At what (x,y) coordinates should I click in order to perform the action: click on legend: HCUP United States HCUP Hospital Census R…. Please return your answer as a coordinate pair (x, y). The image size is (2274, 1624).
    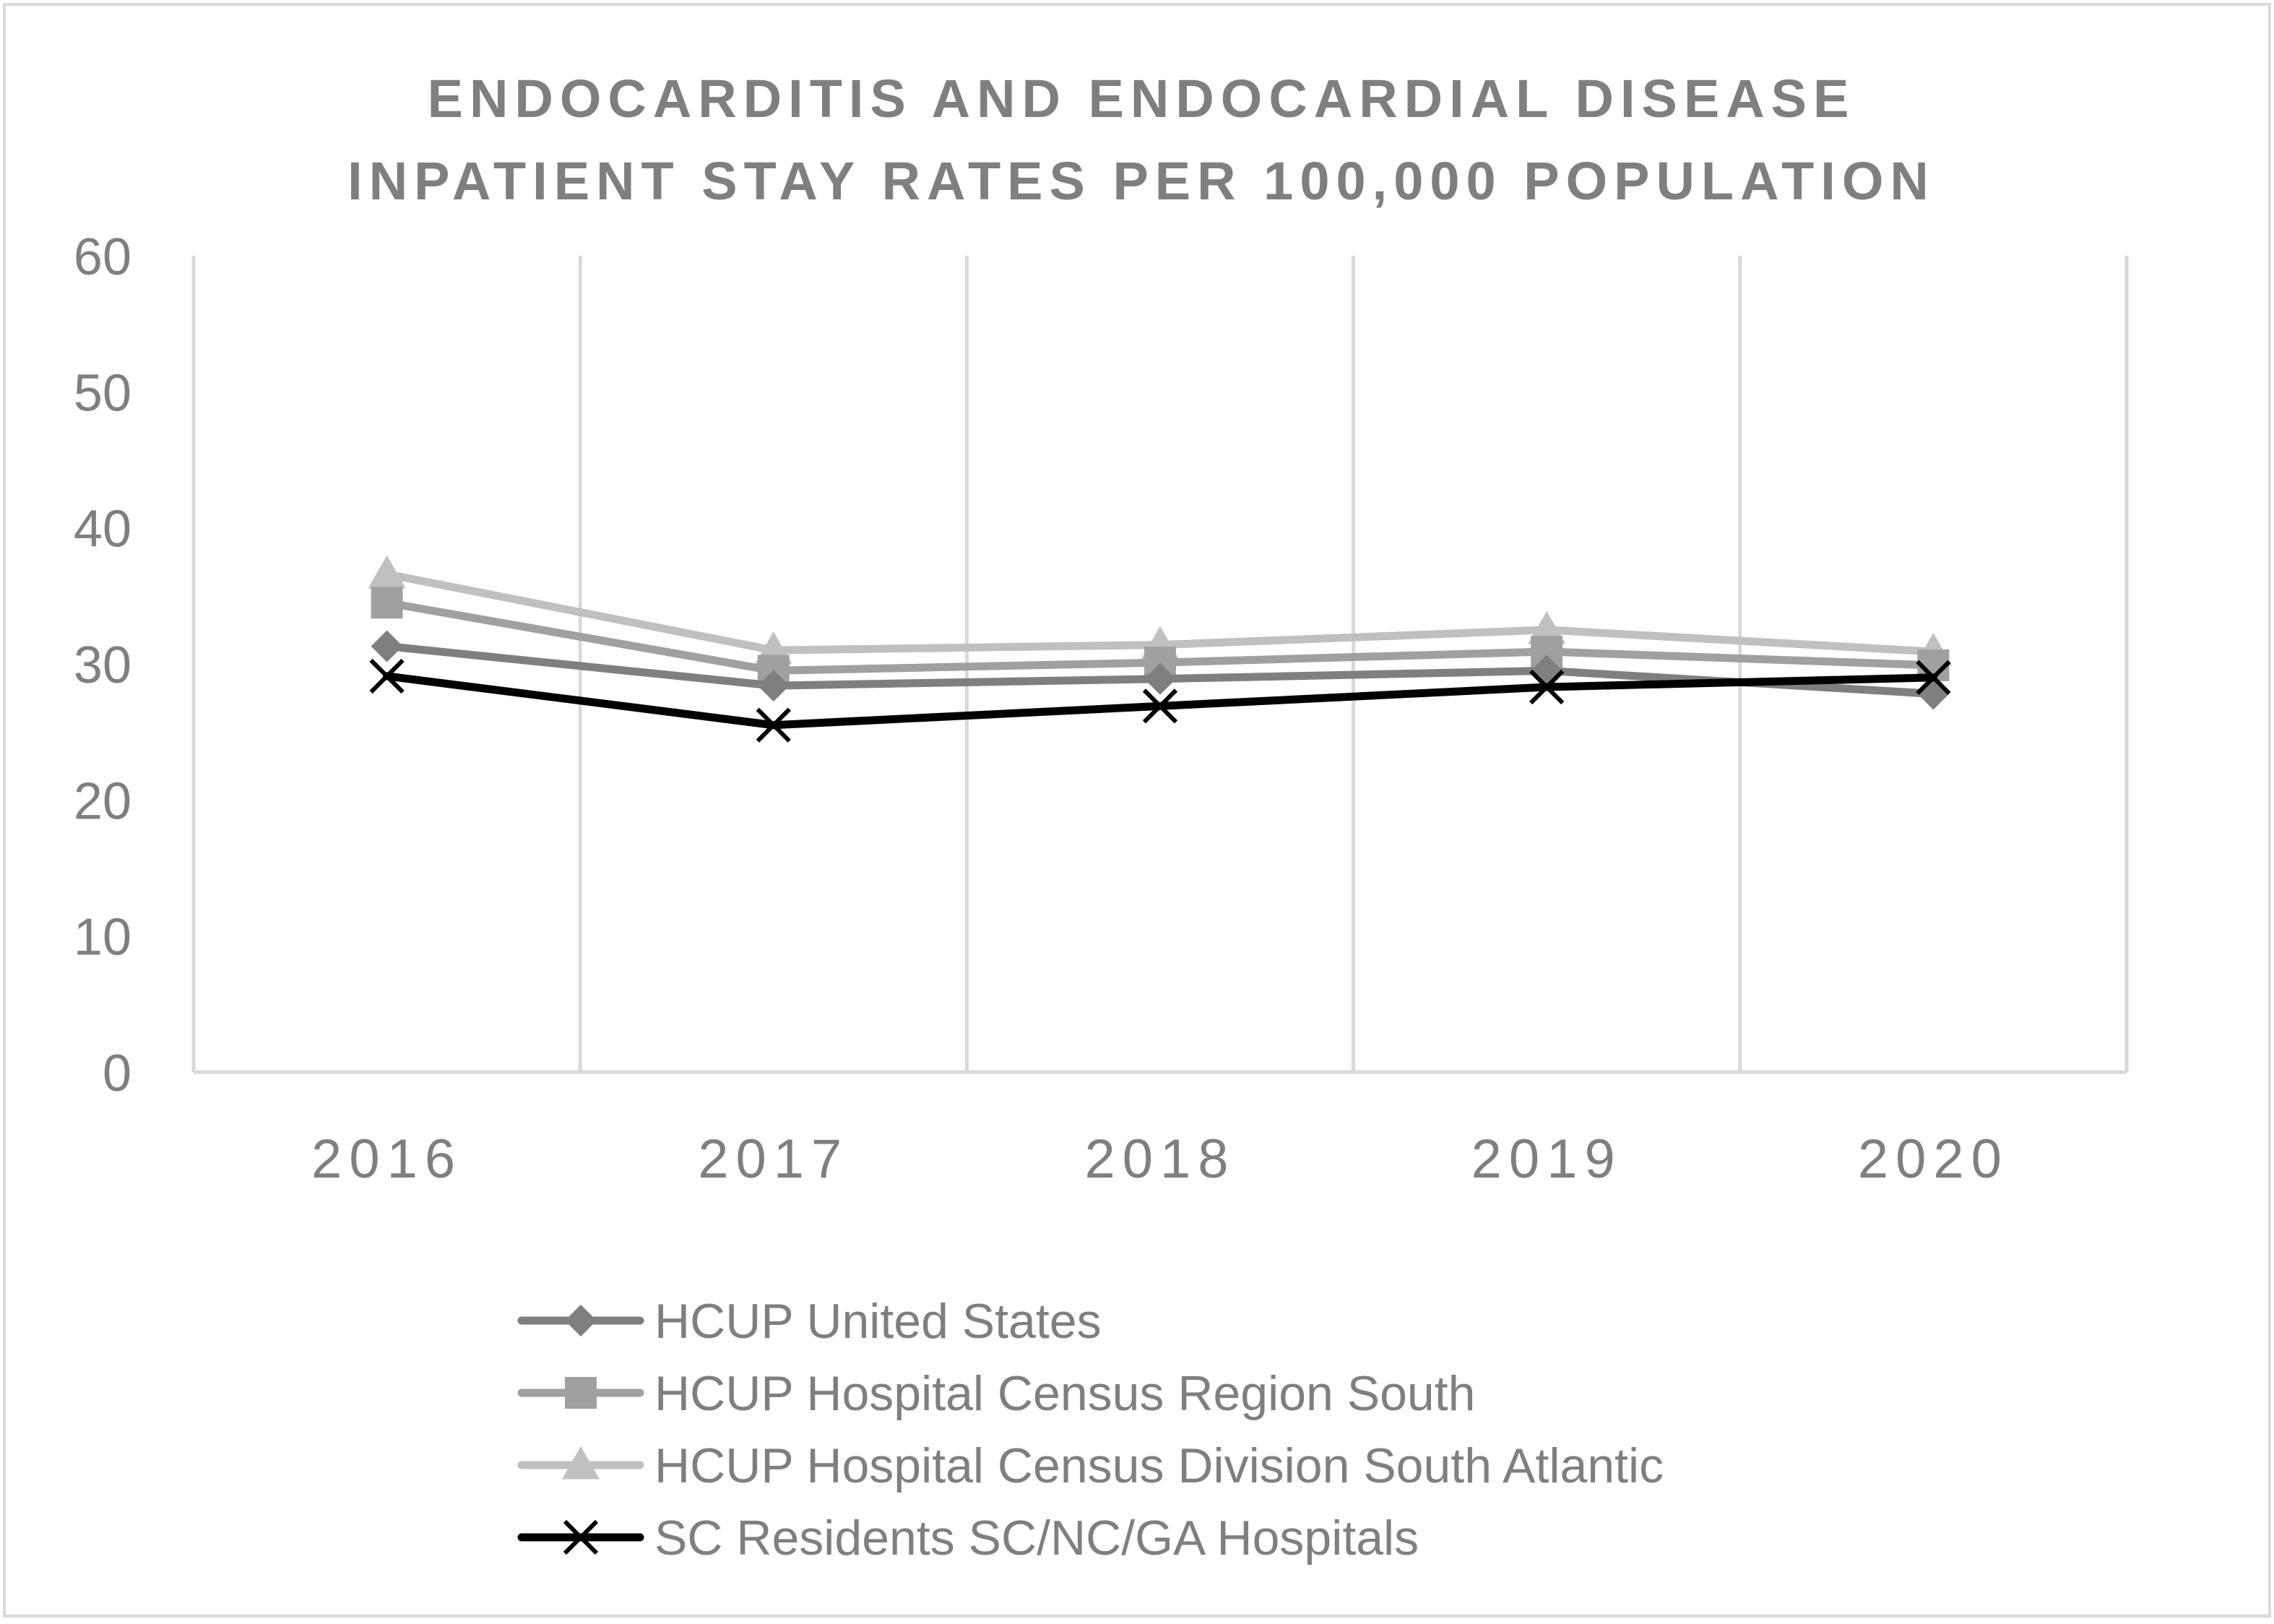
    Looking at the image, I should click on (1090, 1429).